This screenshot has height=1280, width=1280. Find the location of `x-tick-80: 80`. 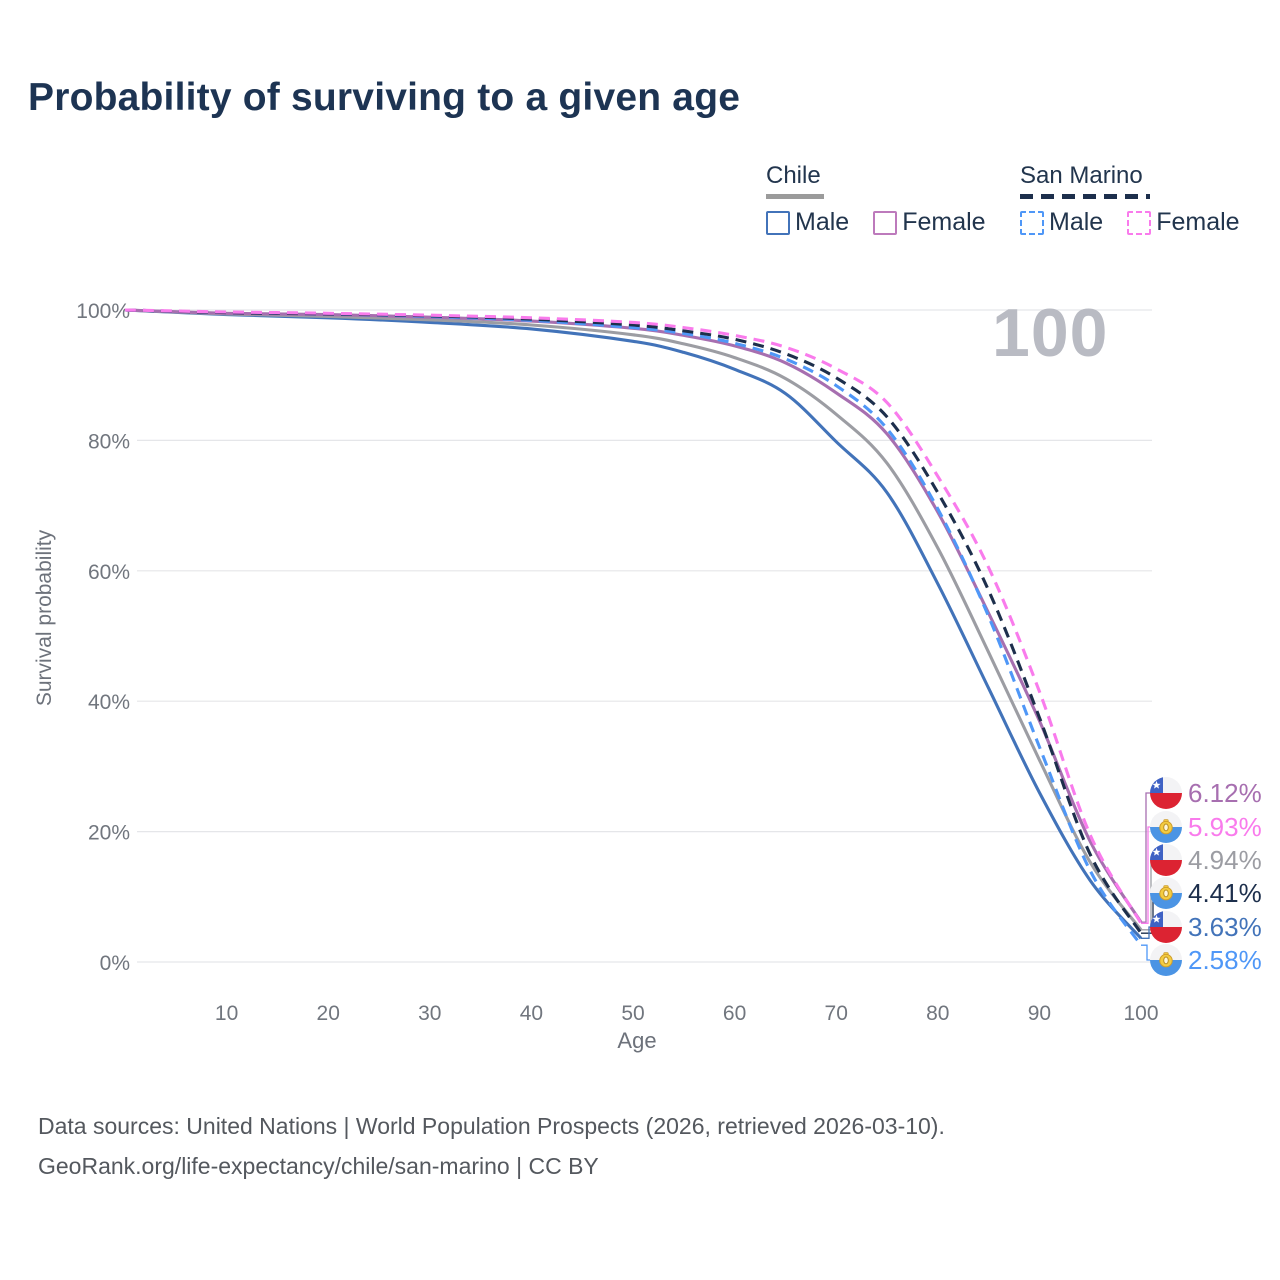

x-tick-80: 80 is located at coordinates (937, 1013).